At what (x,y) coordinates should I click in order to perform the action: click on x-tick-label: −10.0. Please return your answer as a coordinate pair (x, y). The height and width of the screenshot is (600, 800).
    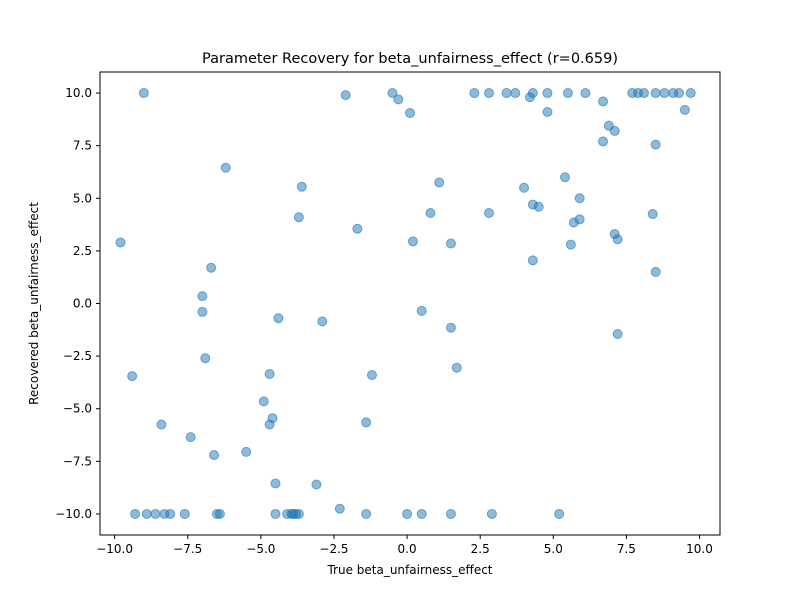
    Looking at the image, I should click on (114, 549).